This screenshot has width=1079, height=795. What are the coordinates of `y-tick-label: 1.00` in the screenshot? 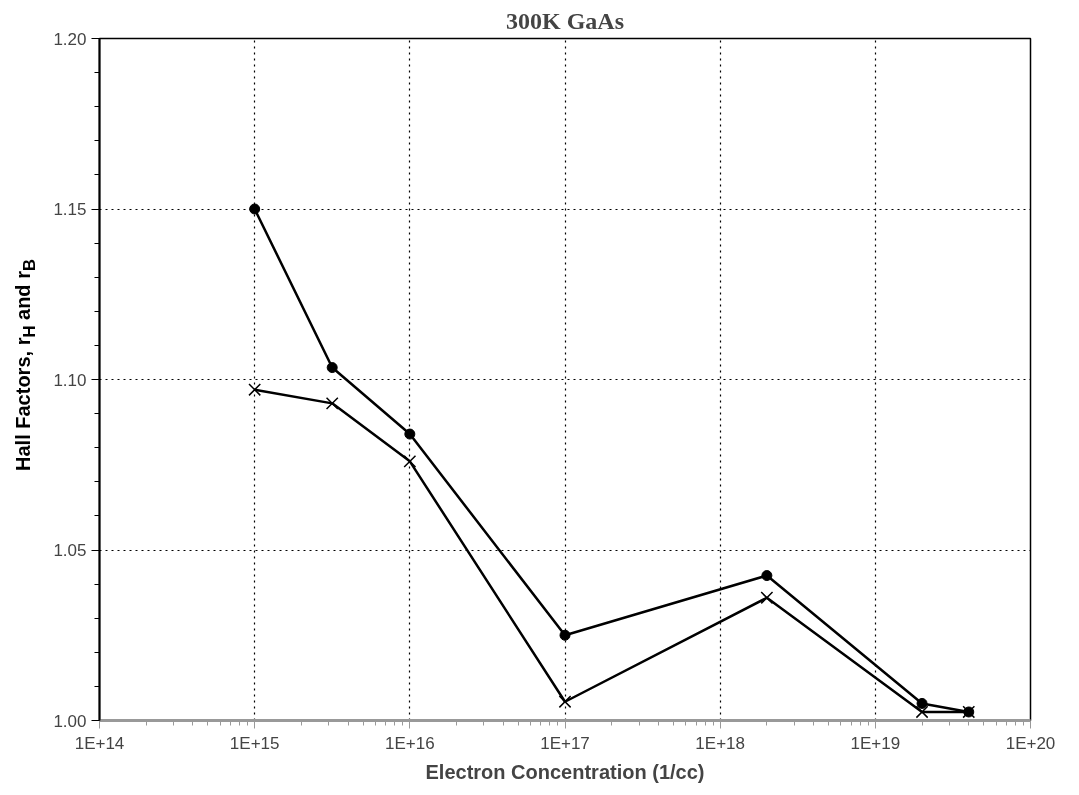 It's located at (70, 721).